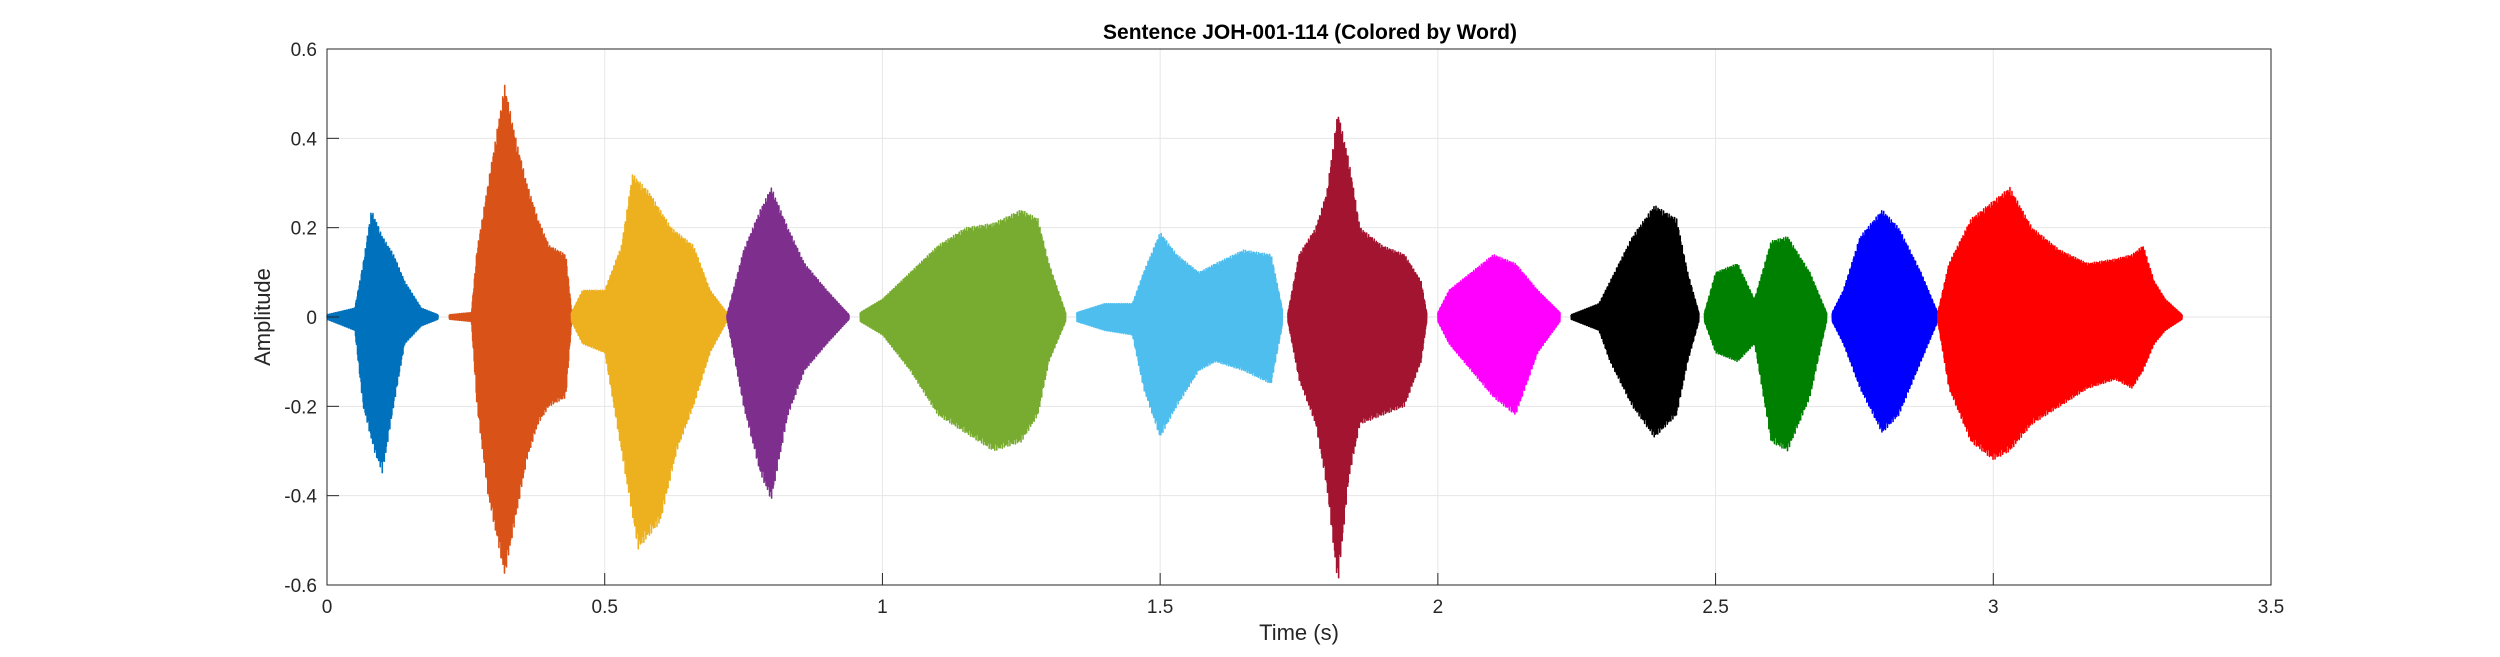  What do you see at coordinates (882, 607) in the screenshot?
I see `x-tick-label: 1` at bounding box center [882, 607].